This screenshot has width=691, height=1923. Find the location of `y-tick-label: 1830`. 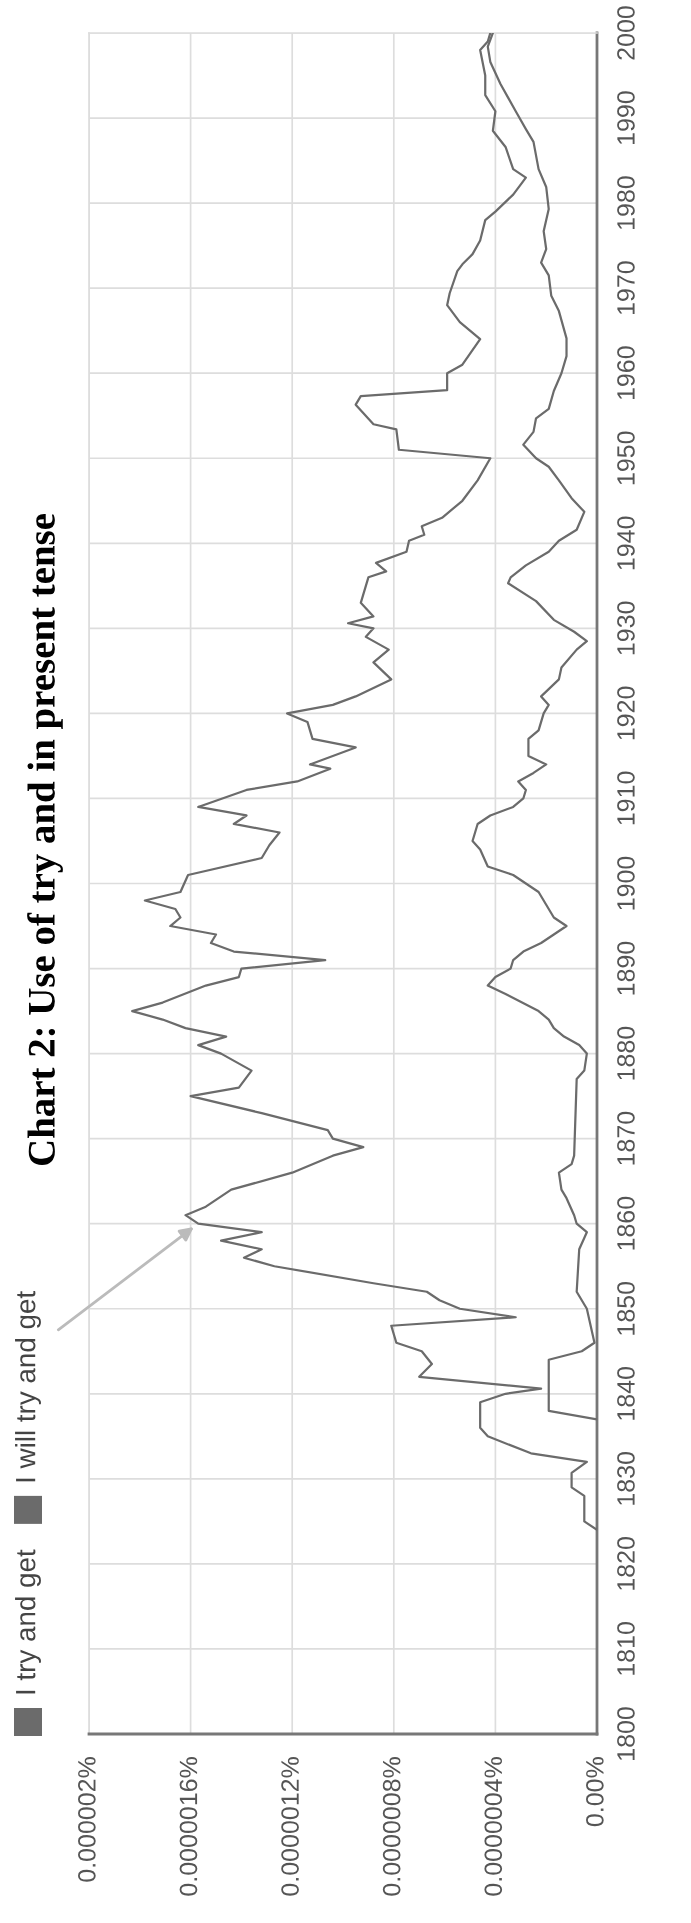

y-tick-label: 1830 is located at coordinates (626, 1478).